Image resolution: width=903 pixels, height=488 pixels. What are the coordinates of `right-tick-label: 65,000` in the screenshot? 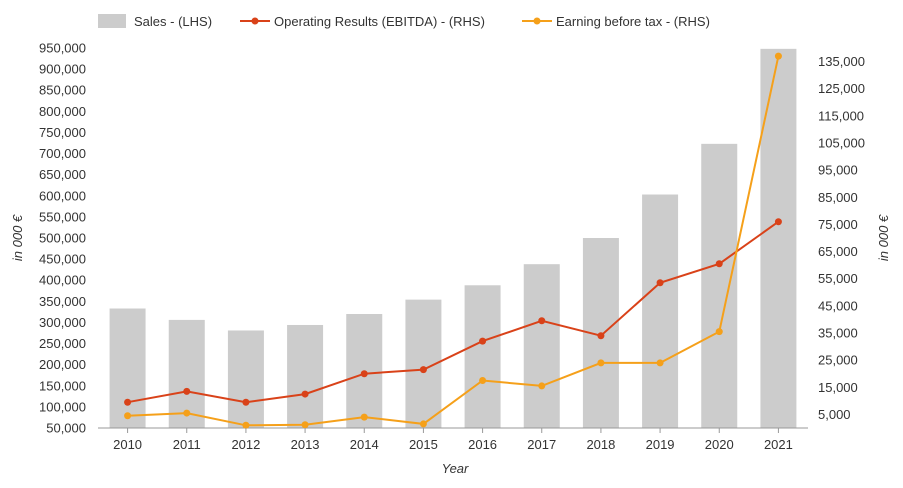 It's located at (838, 251).